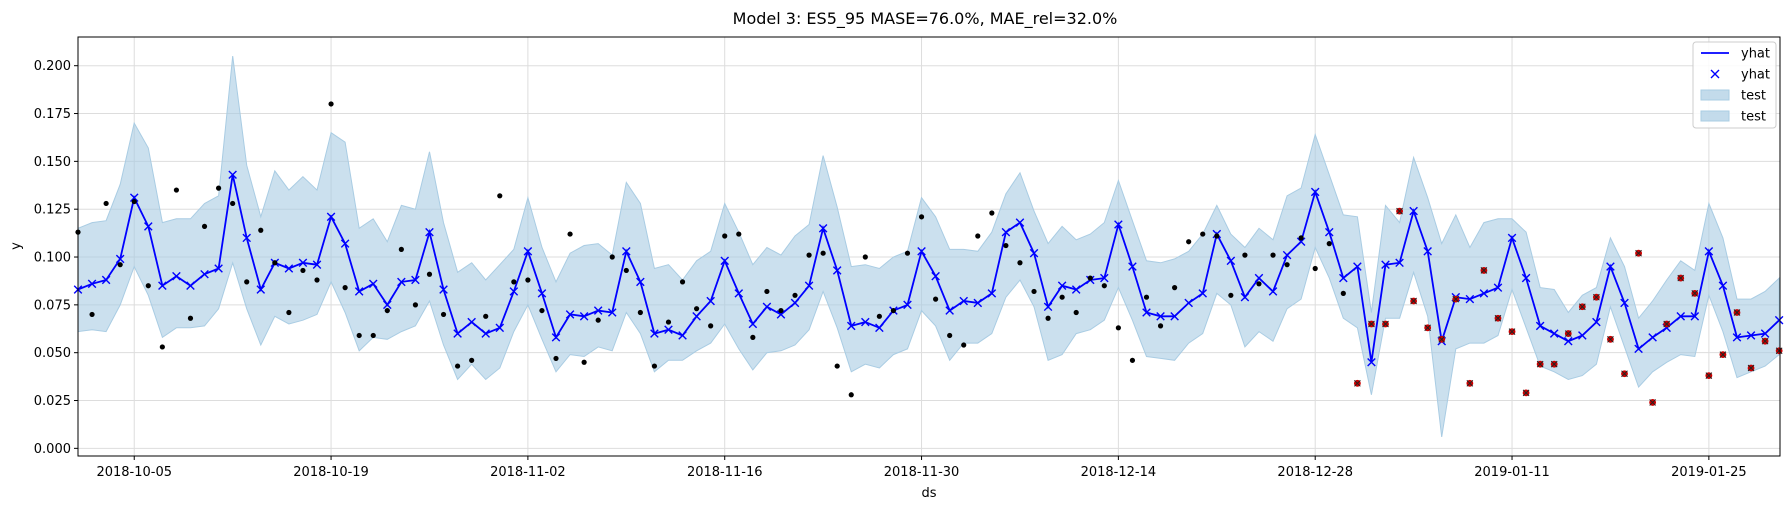 Image resolution: width=1790 pixels, height=512 pixels. I want to click on legend: yhat yhat test test, so click(1734, 85).